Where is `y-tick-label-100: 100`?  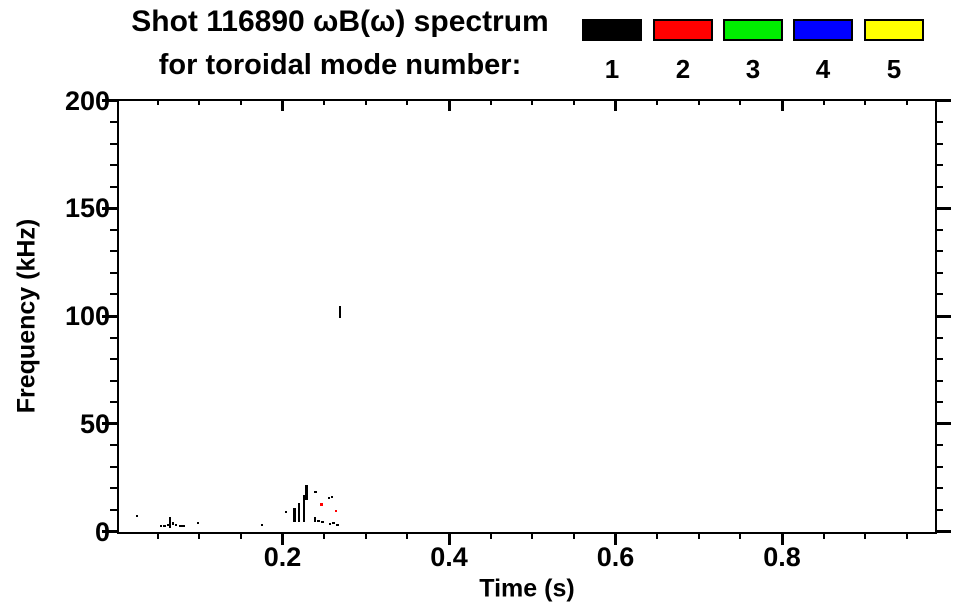 y-tick-label-100: 100 is located at coordinates (87, 316).